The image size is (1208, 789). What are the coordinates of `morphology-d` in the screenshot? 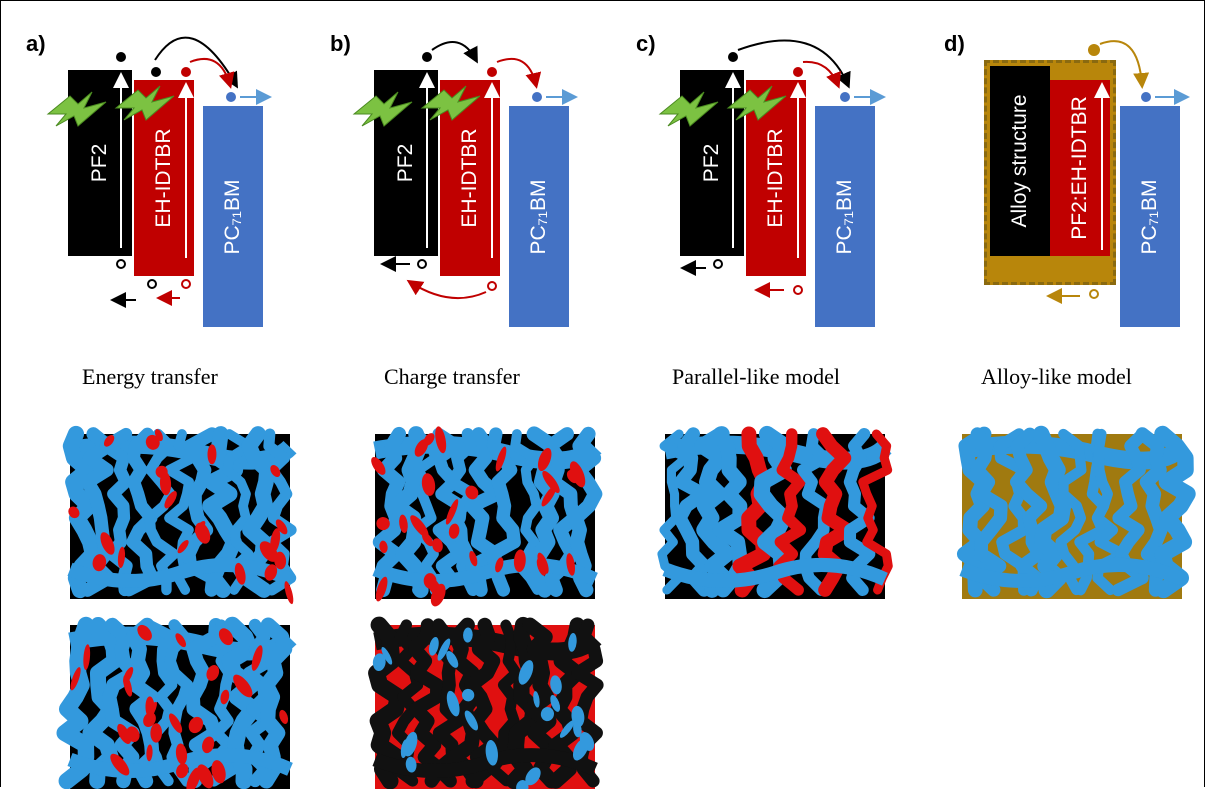 It's located at (1076, 512).